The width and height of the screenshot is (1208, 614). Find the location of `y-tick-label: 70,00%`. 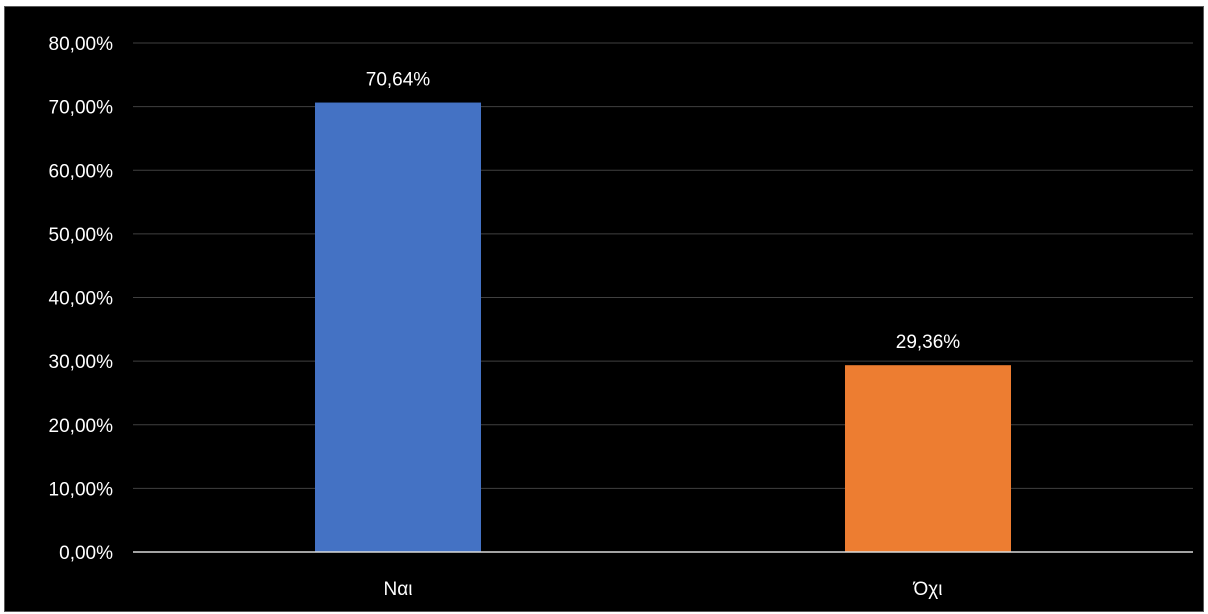

y-tick-label: 70,00% is located at coordinates (81, 108).